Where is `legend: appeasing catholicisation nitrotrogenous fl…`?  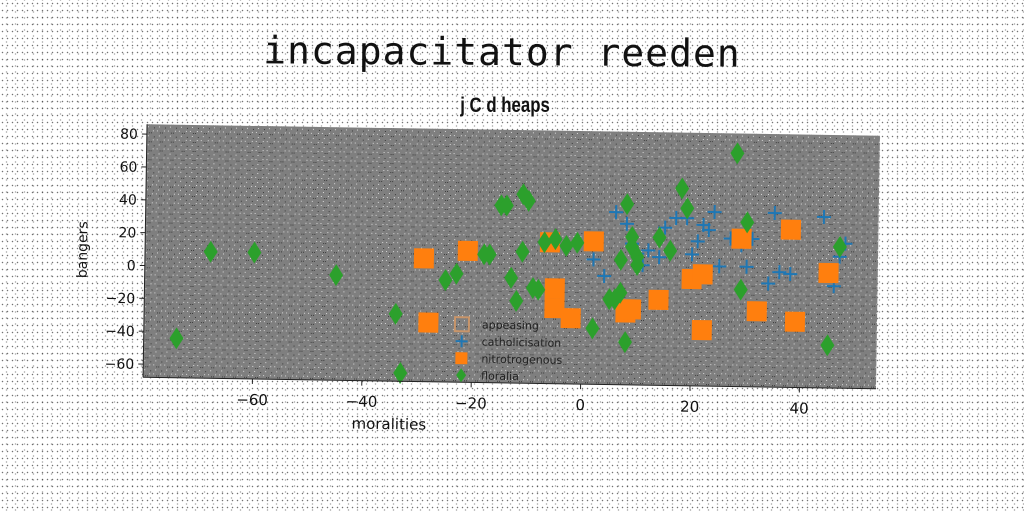 legend: appeasing catholicisation nitrotrogenous fl… is located at coordinates (508, 350).